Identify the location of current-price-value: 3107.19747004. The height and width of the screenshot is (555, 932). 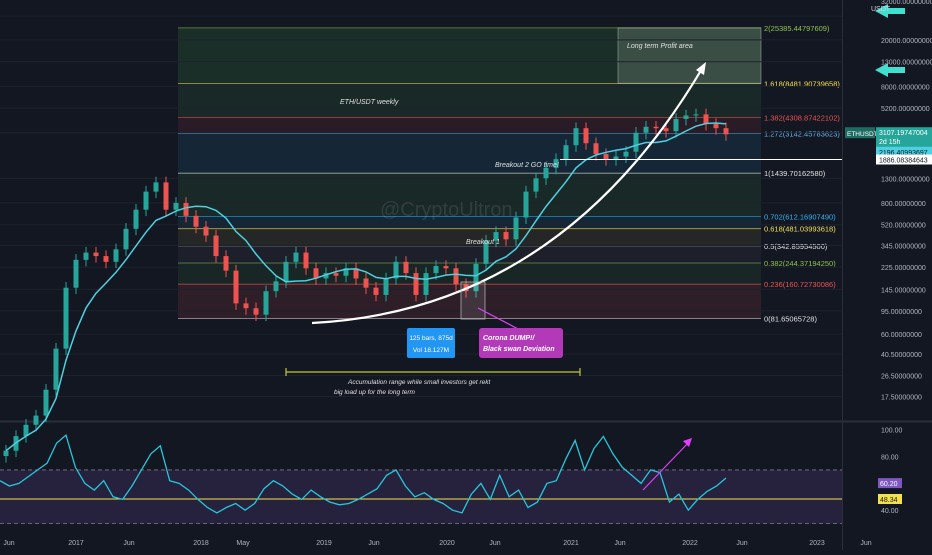
(903, 133).